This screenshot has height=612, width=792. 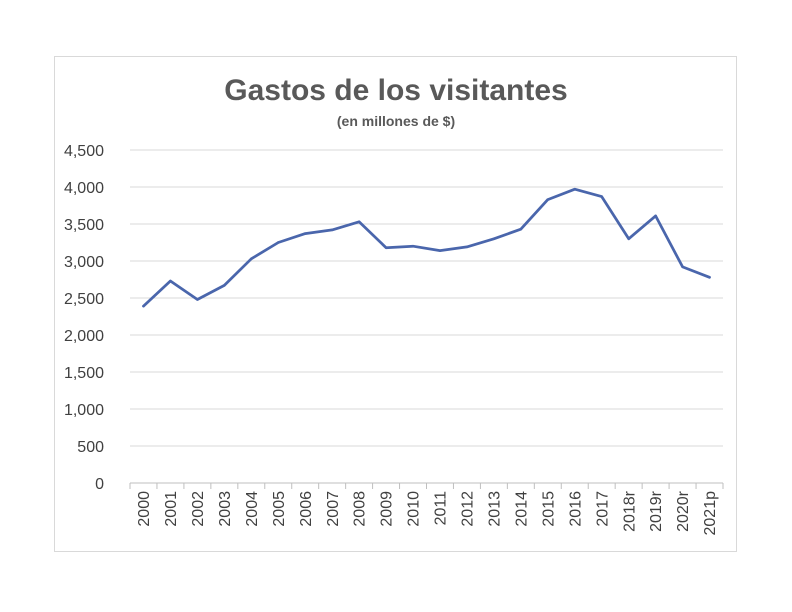 I want to click on x-tick-label: 2009, so click(x=387, y=509).